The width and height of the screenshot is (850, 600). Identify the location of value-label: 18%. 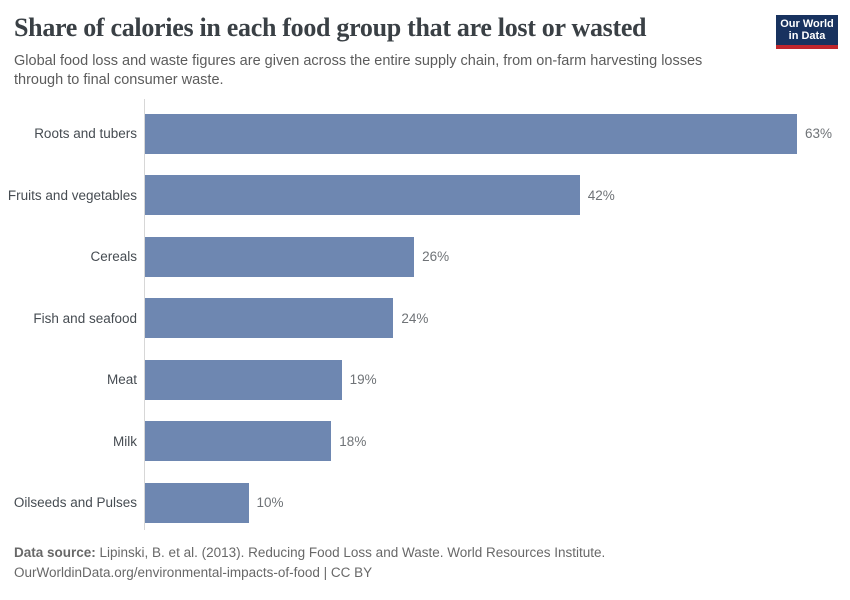
(353, 441).